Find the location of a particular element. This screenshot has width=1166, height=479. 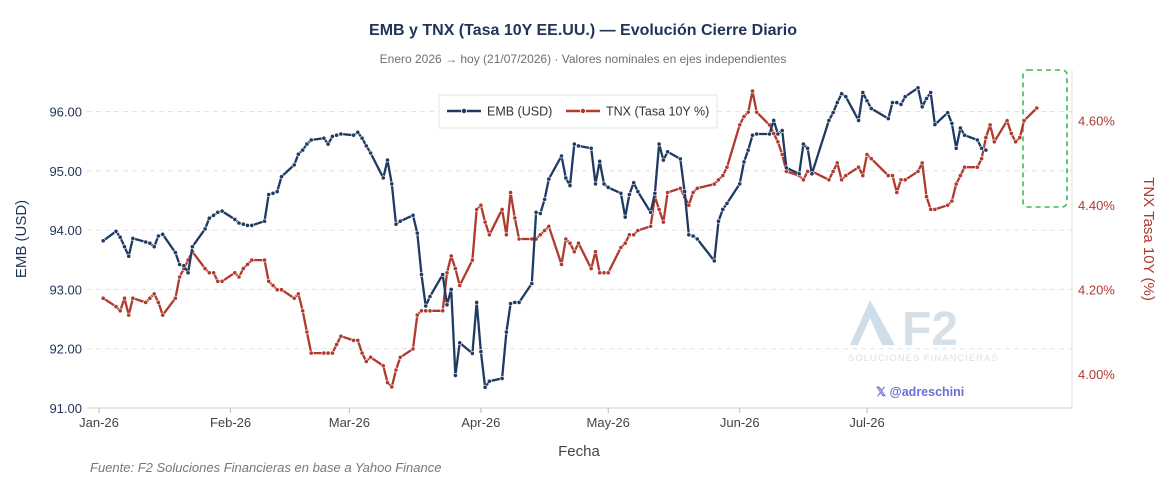

right-axis-label: TNX Tasa 10Y (%) is located at coordinates (1148, 239).